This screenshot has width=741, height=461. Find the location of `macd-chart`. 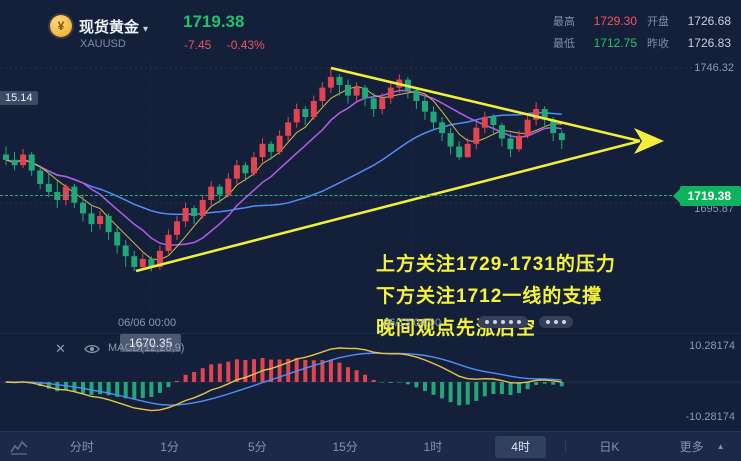

macd-chart is located at coordinates (370, 379).